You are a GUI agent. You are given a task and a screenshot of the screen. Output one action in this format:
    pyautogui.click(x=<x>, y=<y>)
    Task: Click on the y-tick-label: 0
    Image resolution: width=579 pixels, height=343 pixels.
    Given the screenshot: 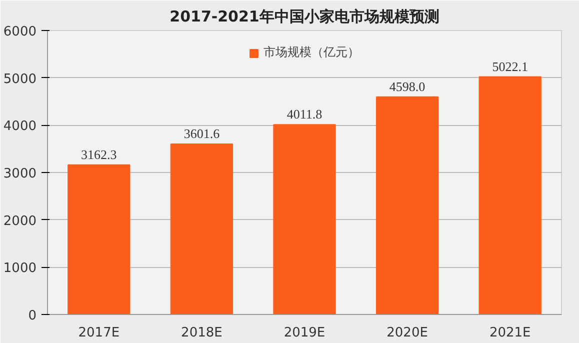 What is the action you would take?
    pyautogui.click(x=32, y=316)
    